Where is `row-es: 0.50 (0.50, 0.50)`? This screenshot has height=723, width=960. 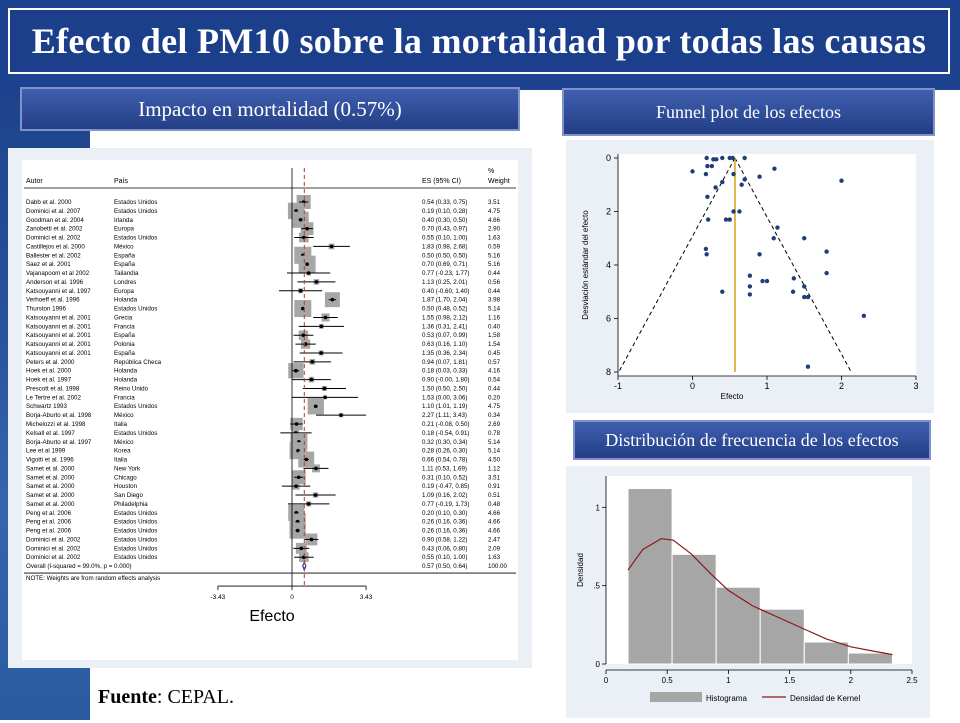
row-es: 0.50 (0.50, 0.50) is located at coordinates (444, 255).